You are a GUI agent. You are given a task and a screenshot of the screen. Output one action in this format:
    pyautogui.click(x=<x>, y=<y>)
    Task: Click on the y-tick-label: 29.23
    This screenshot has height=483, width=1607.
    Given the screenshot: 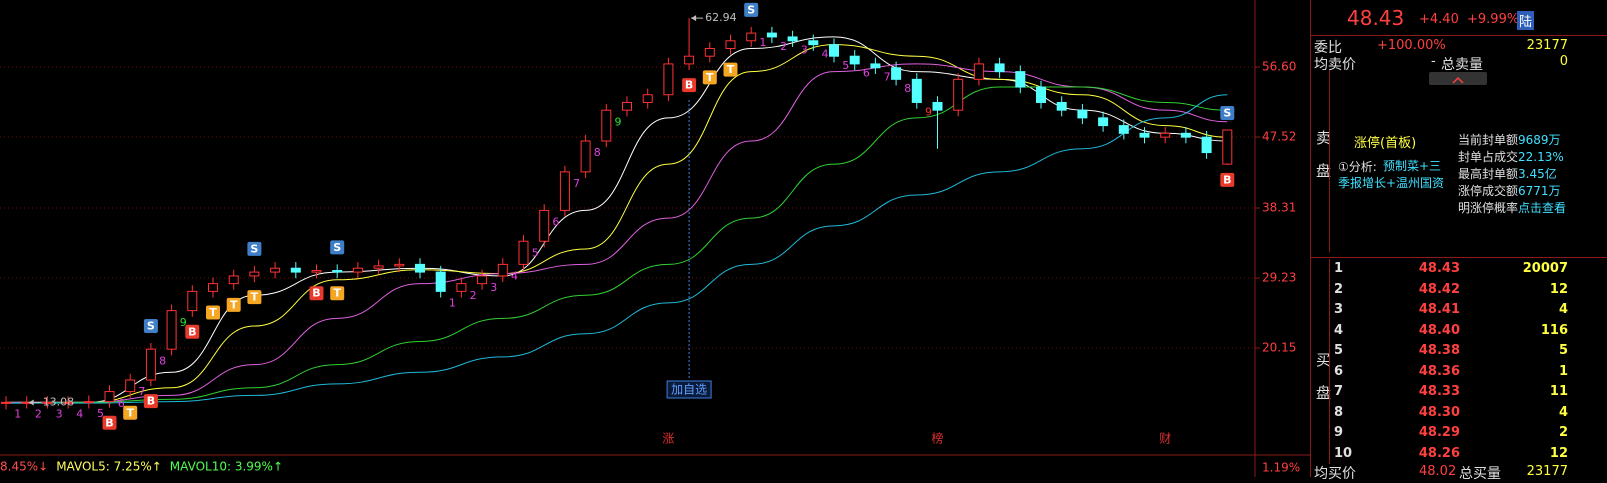 What is the action you would take?
    pyautogui.click(x=1279, y=278)
    